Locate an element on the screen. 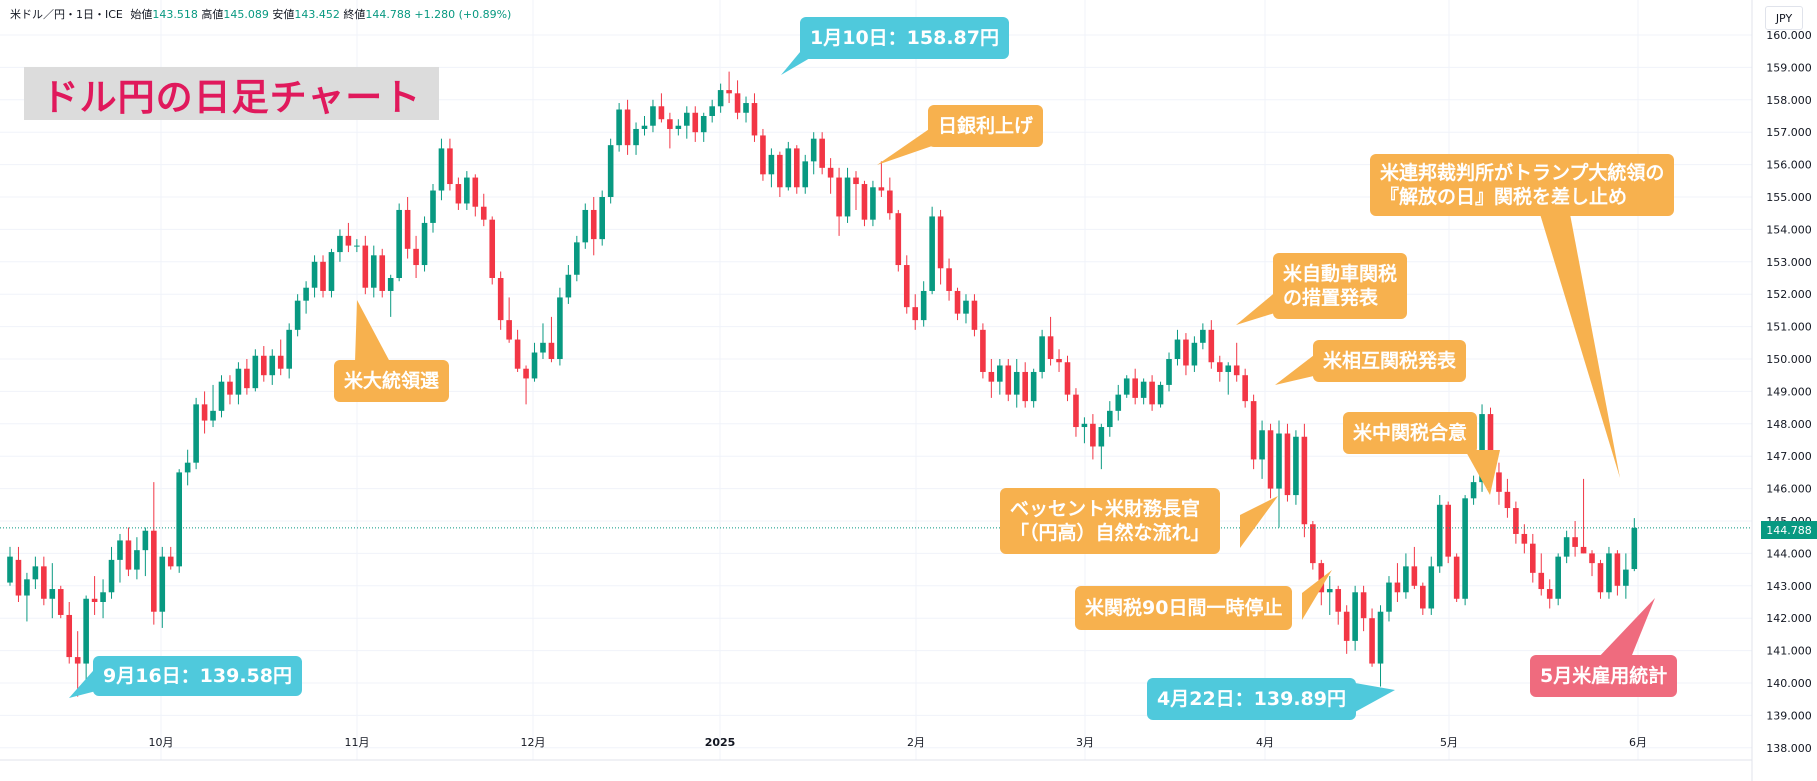 This screenshot has height=781, width=1817. x-tick-label: 11月 is located at coordinates (357, 742).